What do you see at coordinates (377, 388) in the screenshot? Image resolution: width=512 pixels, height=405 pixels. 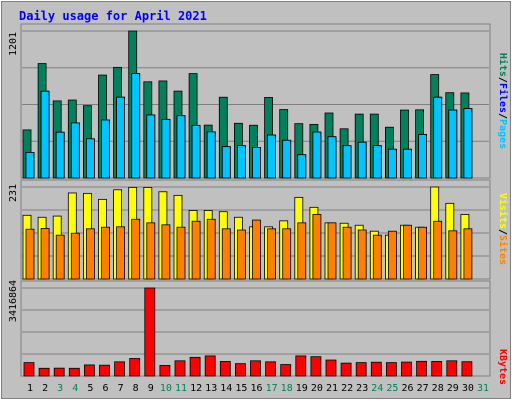 I see `day-label-24: 24` at bounding box center [377, 388].